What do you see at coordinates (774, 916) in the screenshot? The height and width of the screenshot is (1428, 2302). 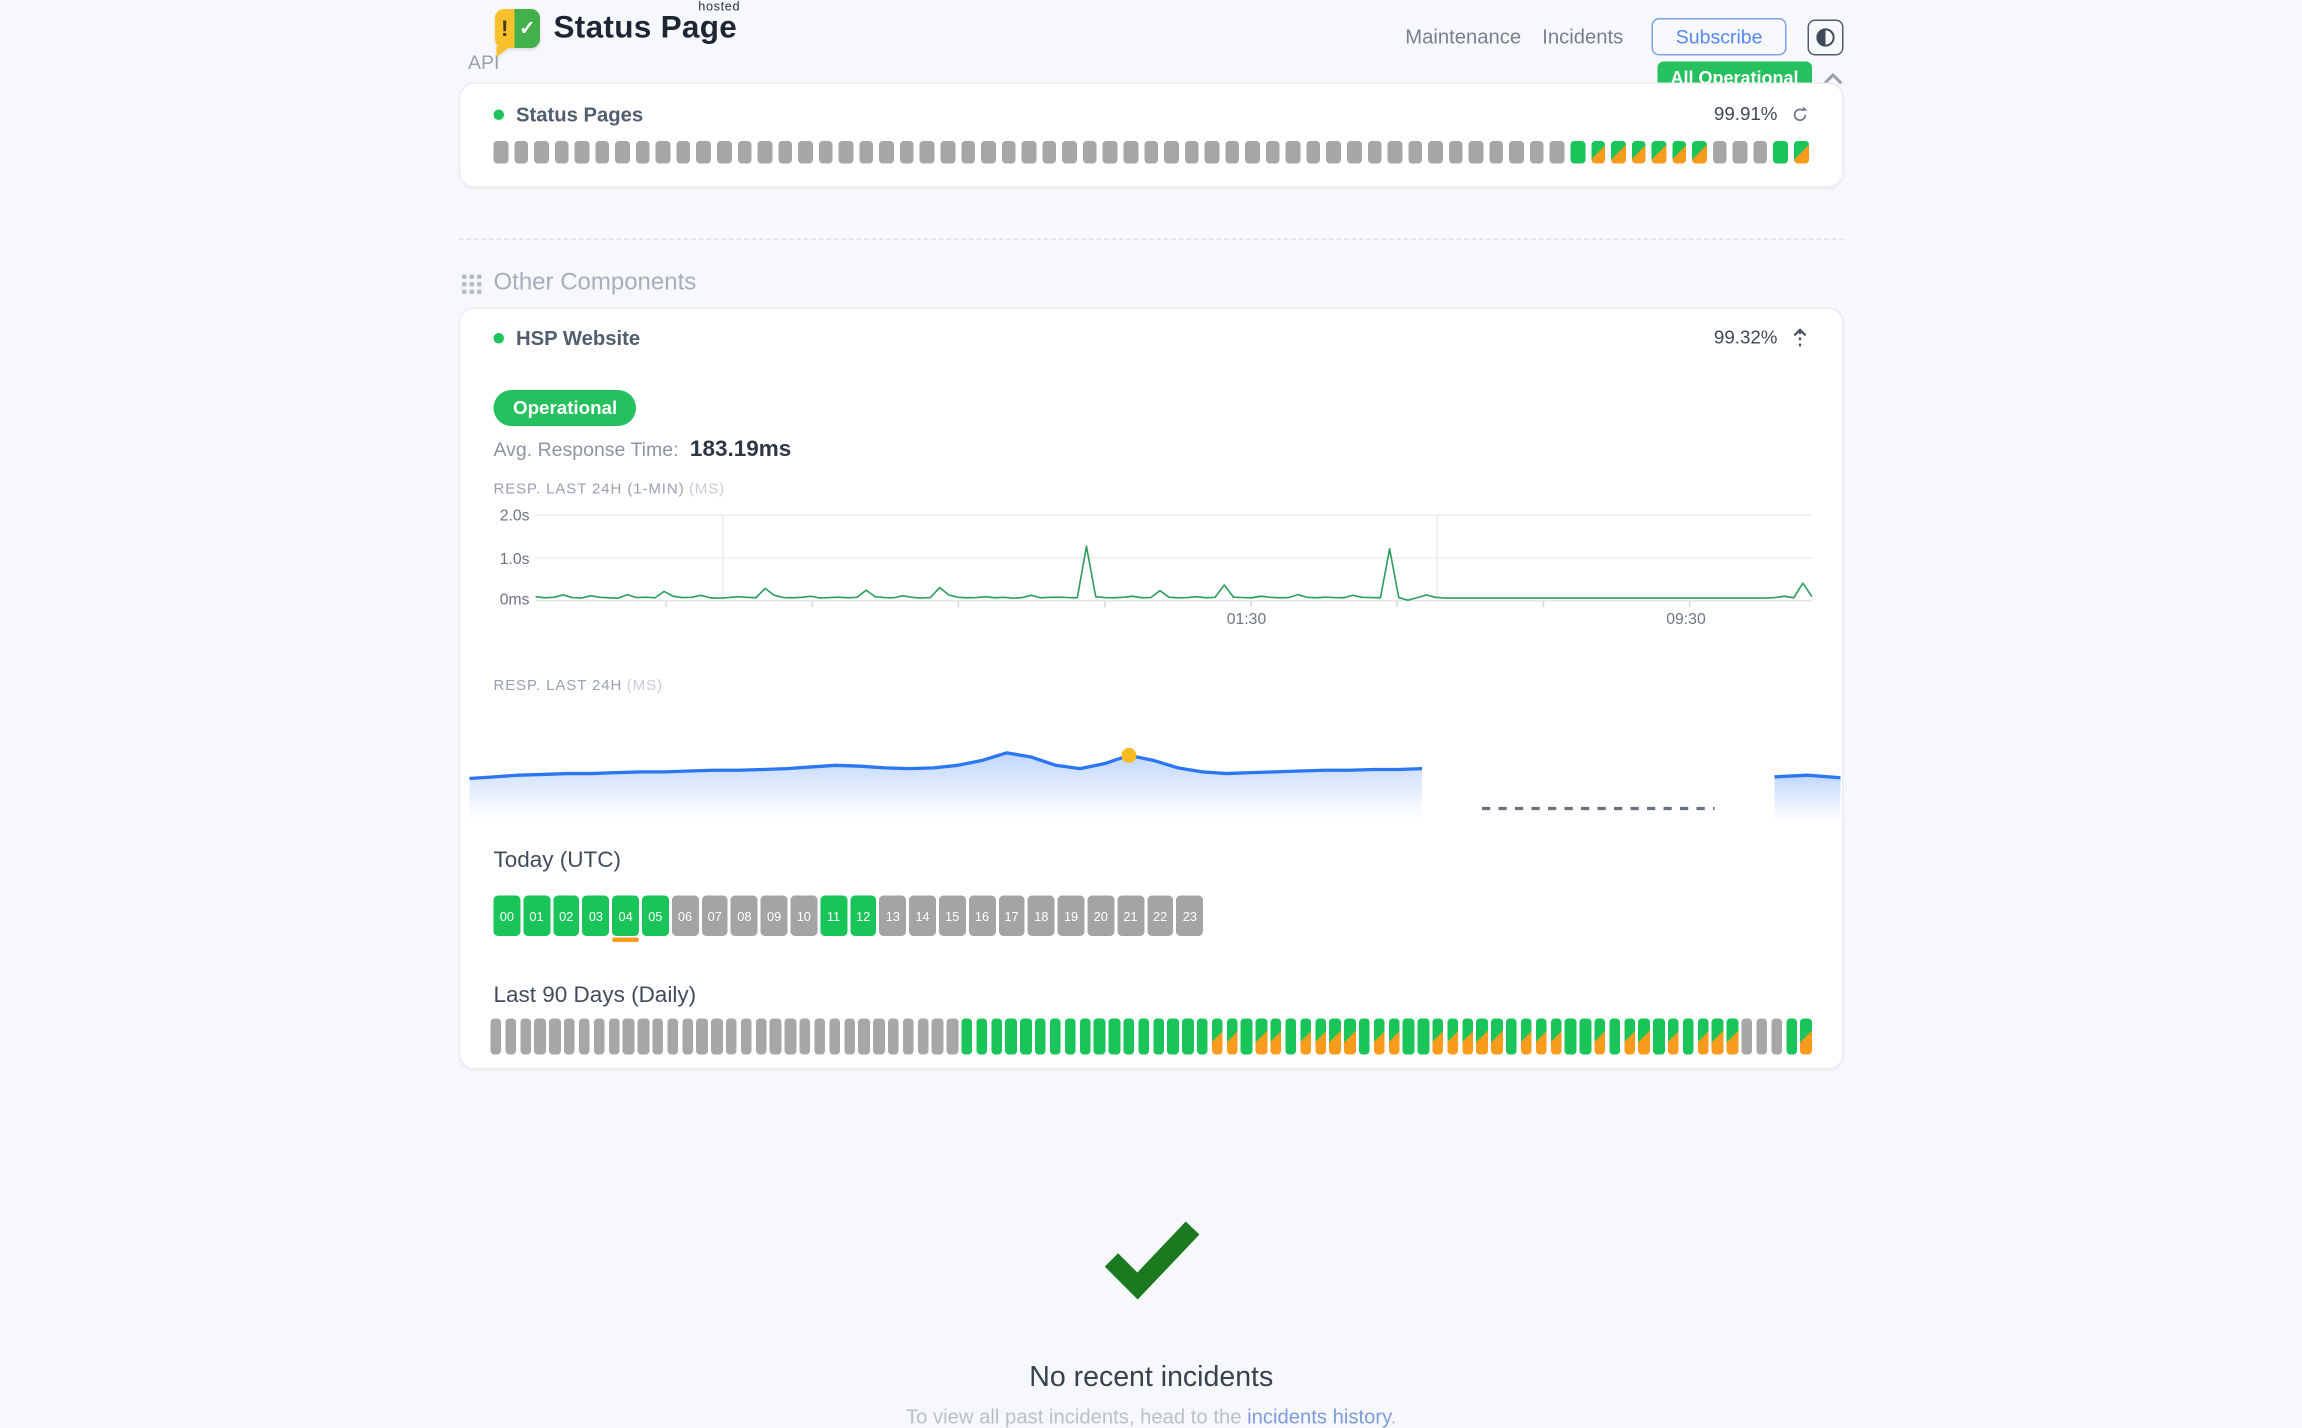 I see `hour-block-09: 09` at bounding box center [774, 916].